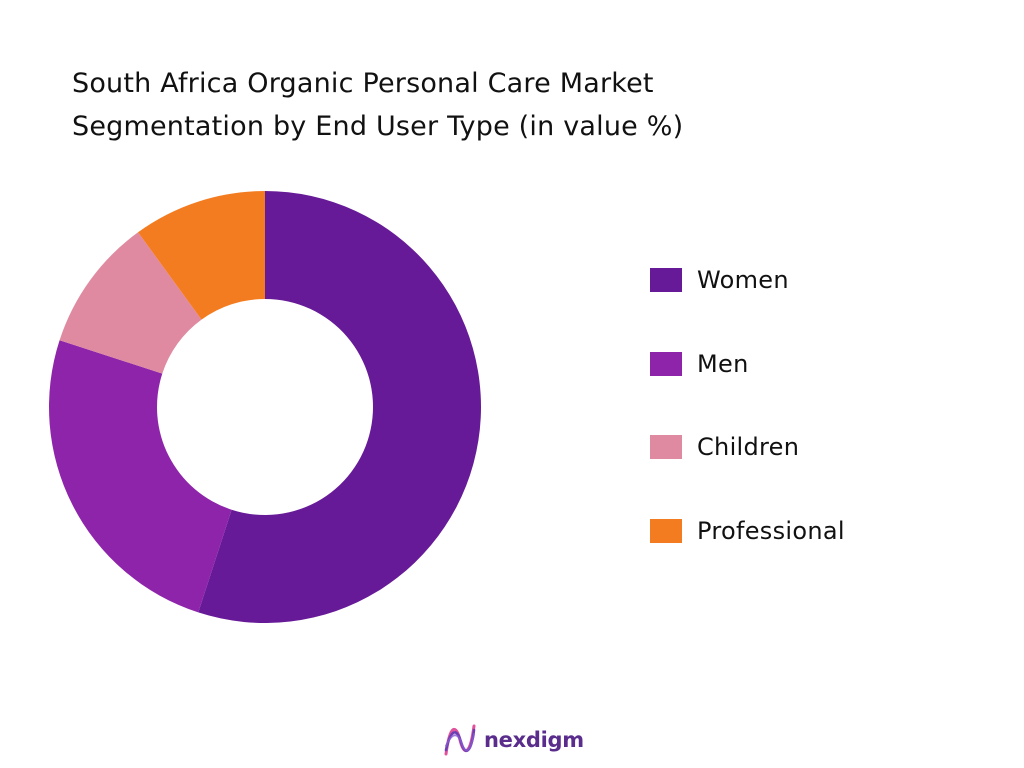 The height and width of the screenshot is (768, 1024). I want to click on brand-logo: nexdigm, so click(512, 740).